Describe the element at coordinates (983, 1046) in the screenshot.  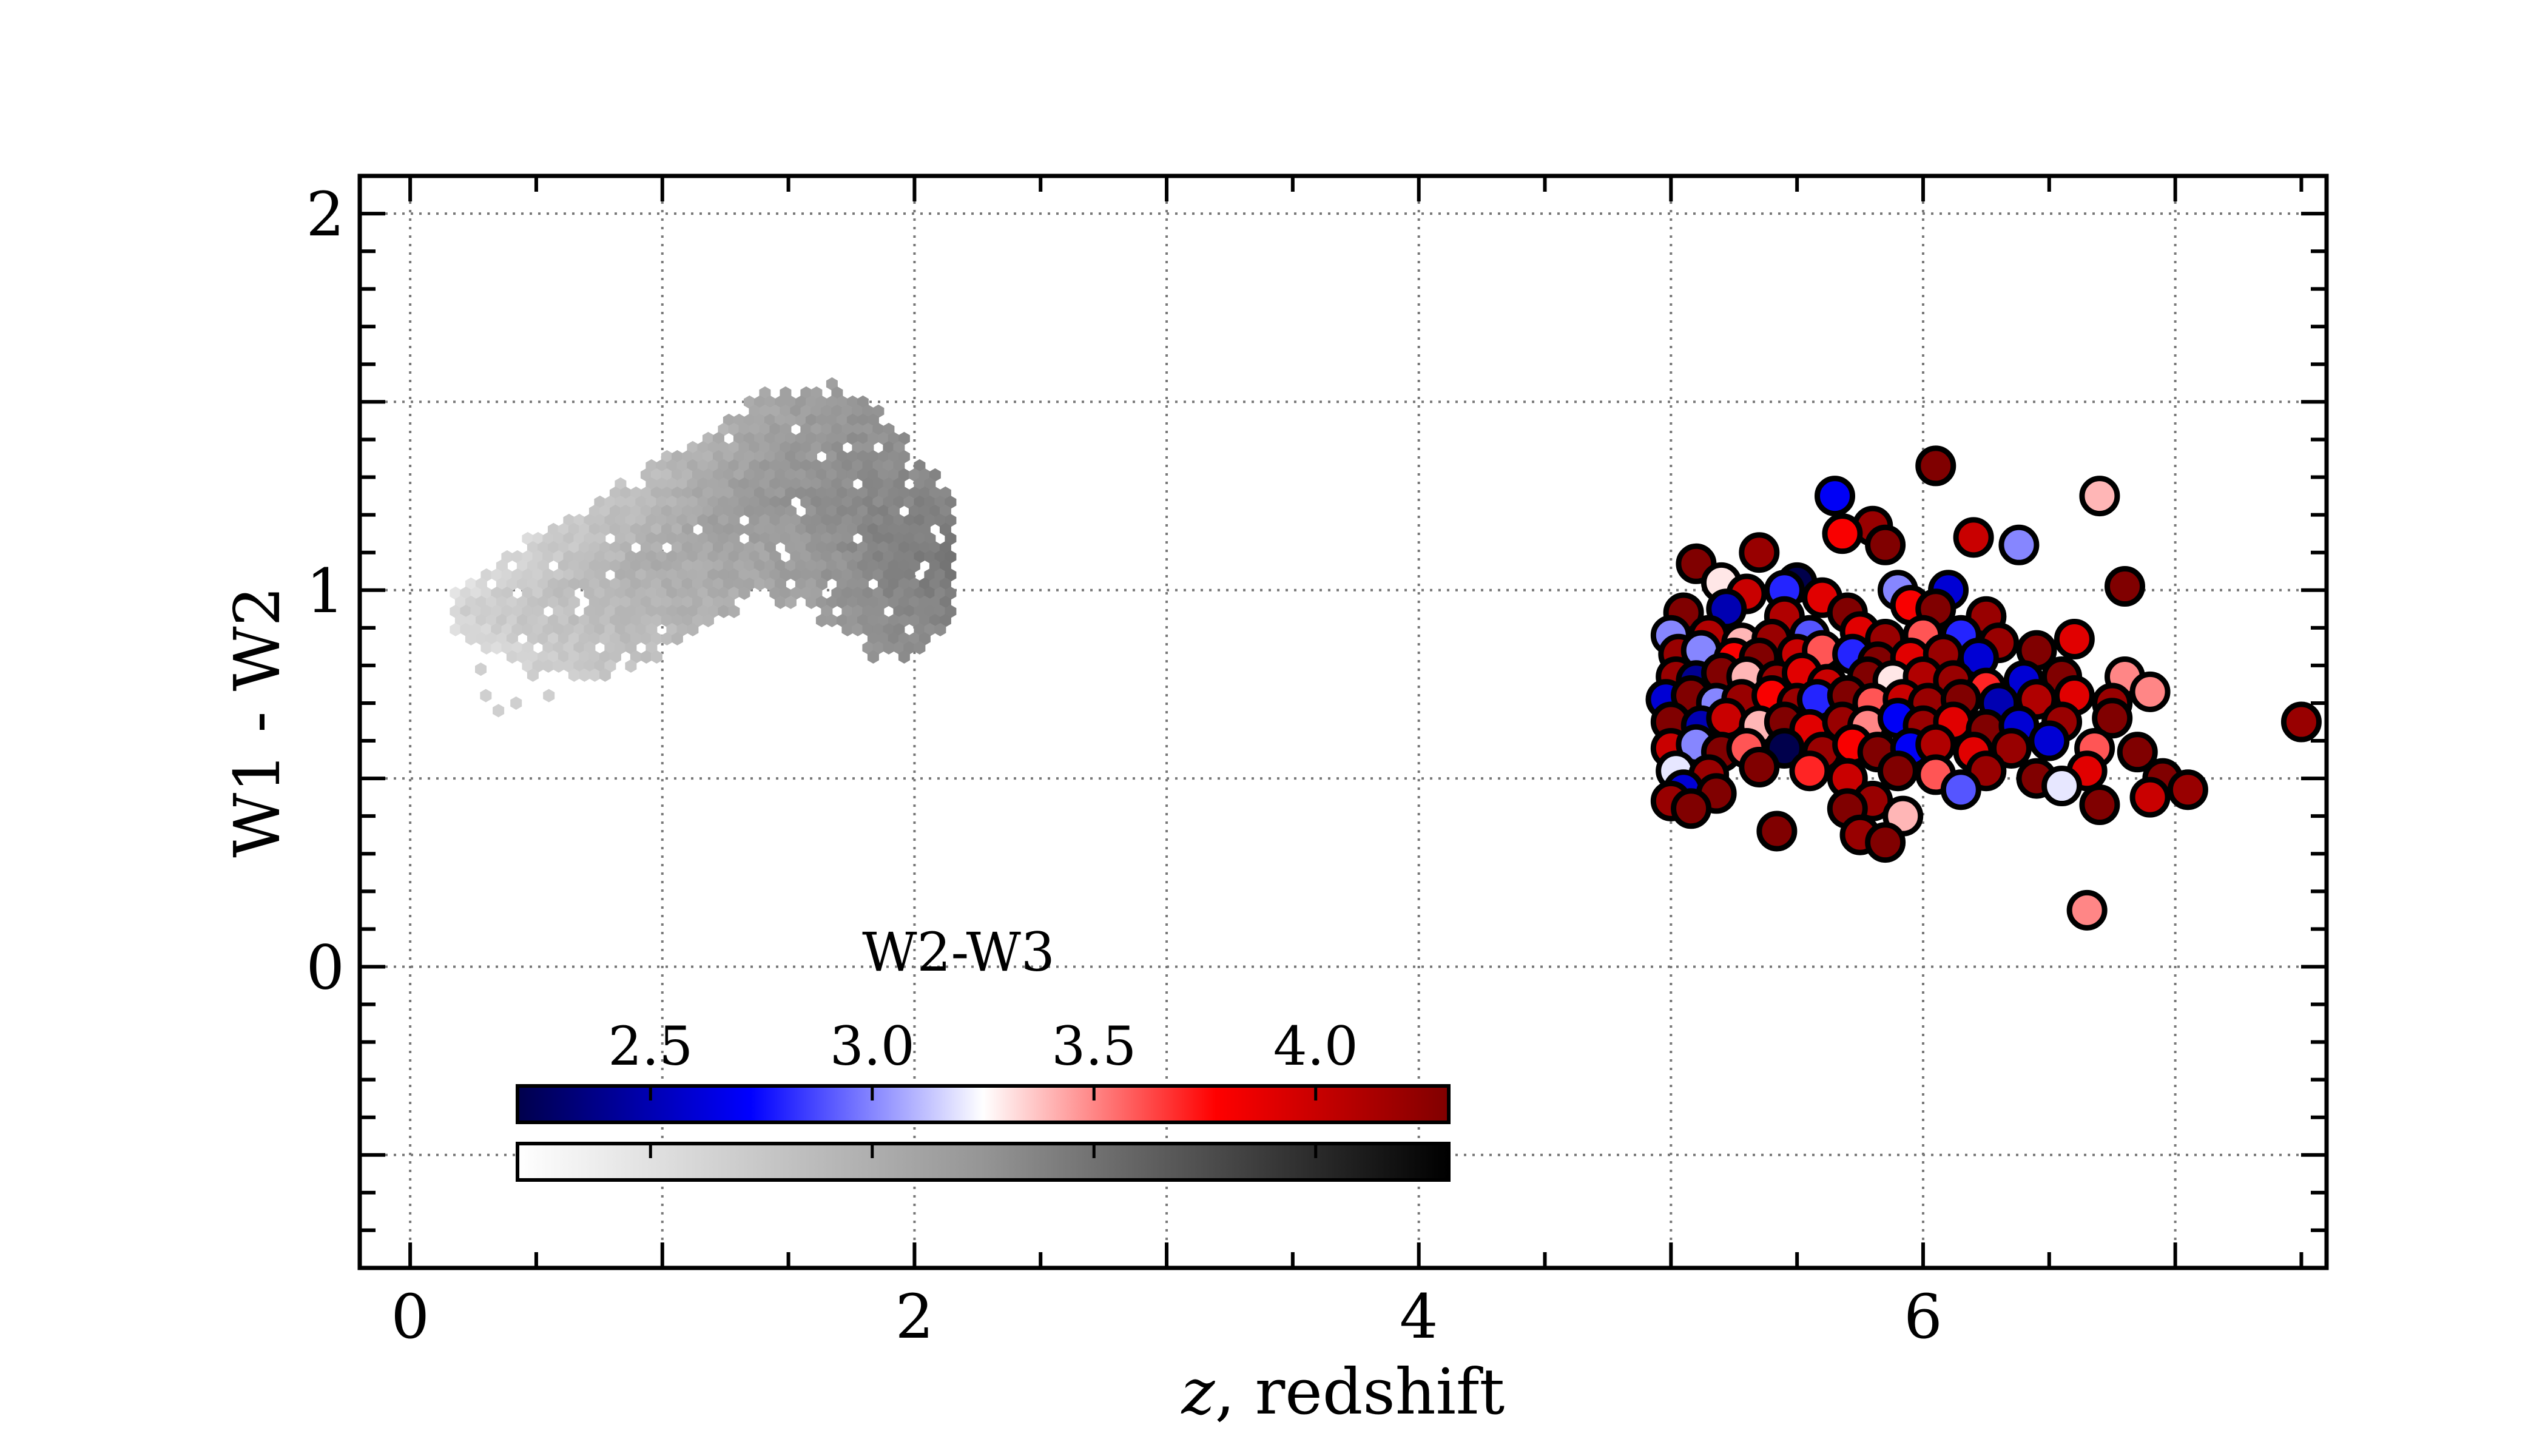
I see `colorbar-tick-labels: 2.5 3.0 3.5 4.0` at that location.